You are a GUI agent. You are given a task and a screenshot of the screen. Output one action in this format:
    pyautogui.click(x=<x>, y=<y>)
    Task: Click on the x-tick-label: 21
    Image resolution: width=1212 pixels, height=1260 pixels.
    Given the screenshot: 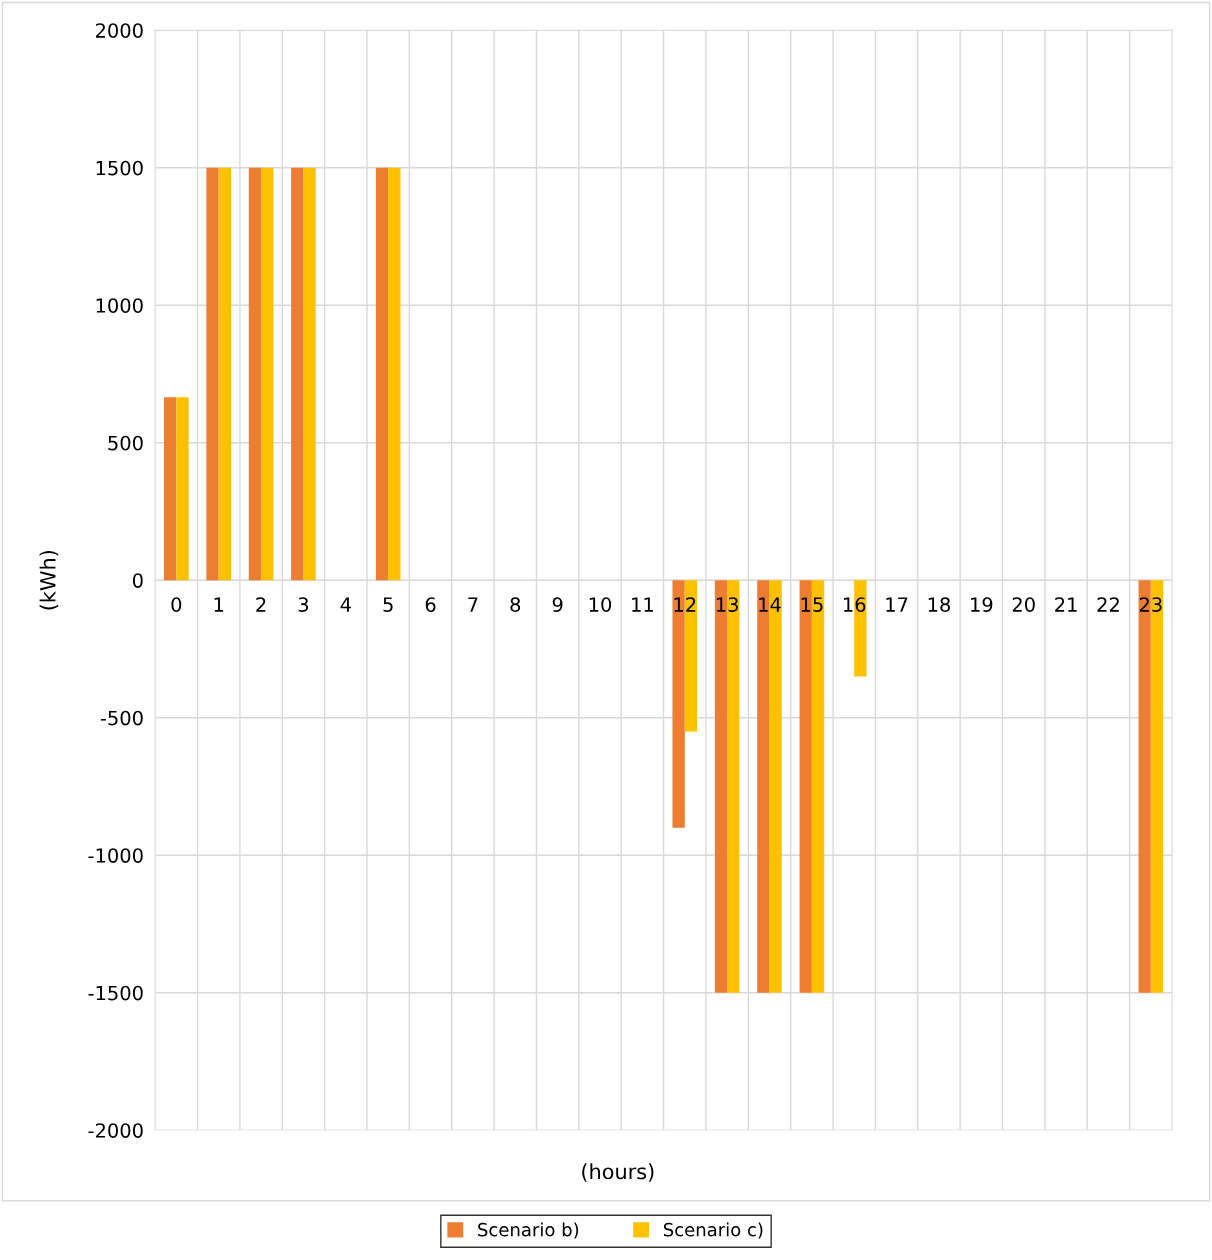 What is the action you would take?
    pyautogui.click(x=1066, y=604)
    